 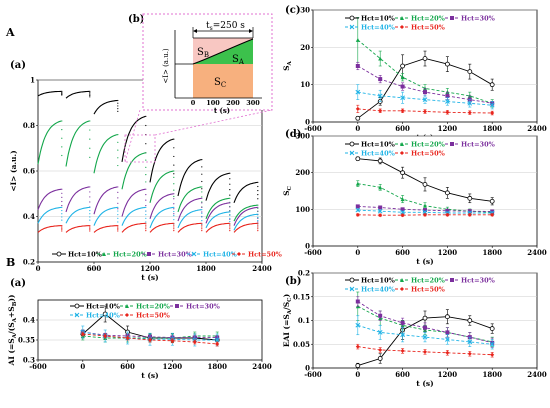 I want to click on y-tick-label: 0.05, so click(x=301, y=344).